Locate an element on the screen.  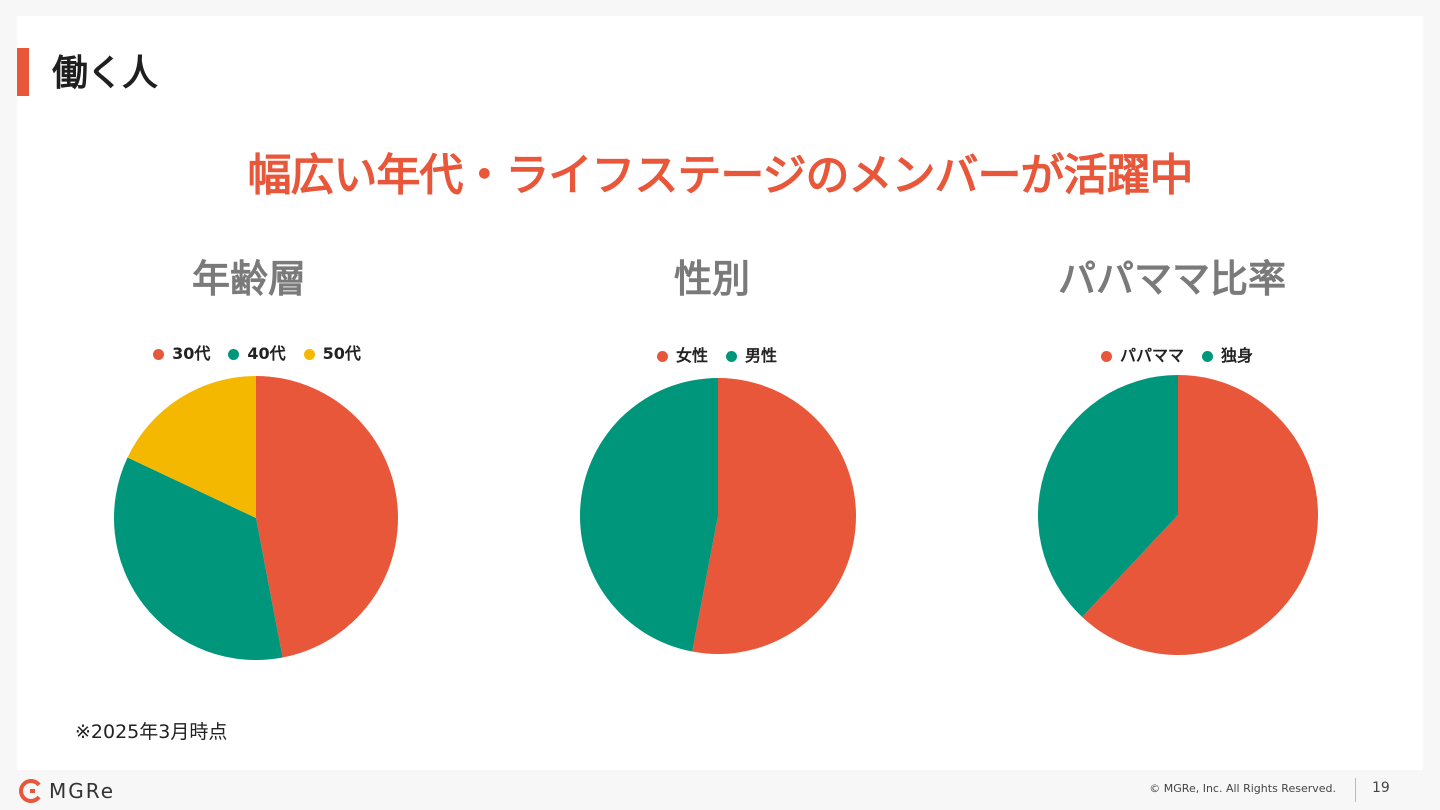
legend-item: 30代 is located at coordinates (181, 354).